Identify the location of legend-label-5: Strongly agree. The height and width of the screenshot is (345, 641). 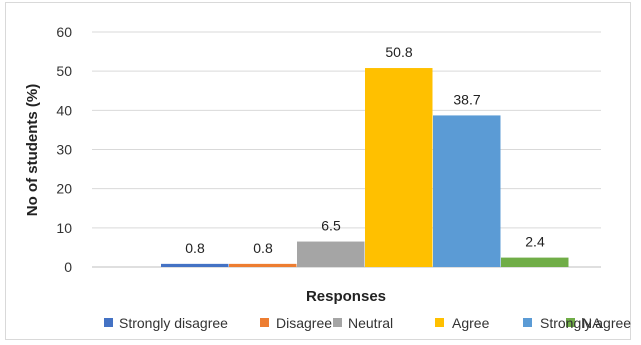
(585, 323).